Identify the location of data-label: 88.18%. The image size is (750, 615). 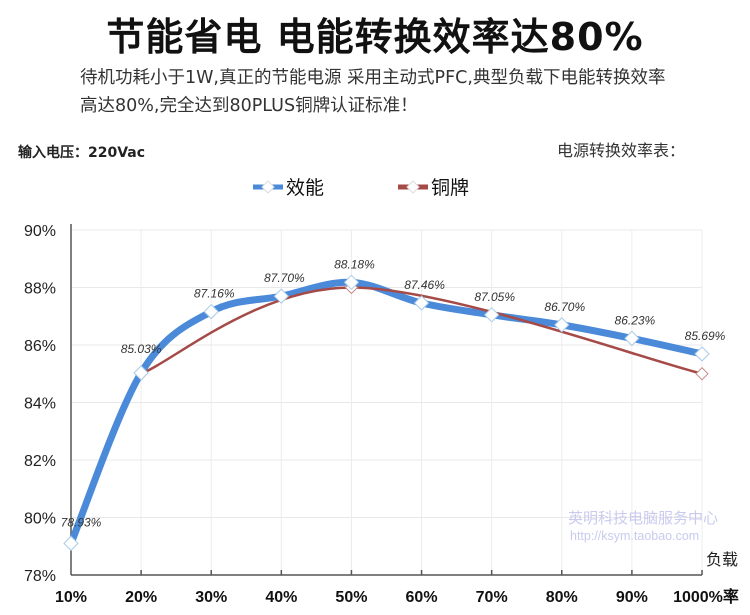
(354, 264).